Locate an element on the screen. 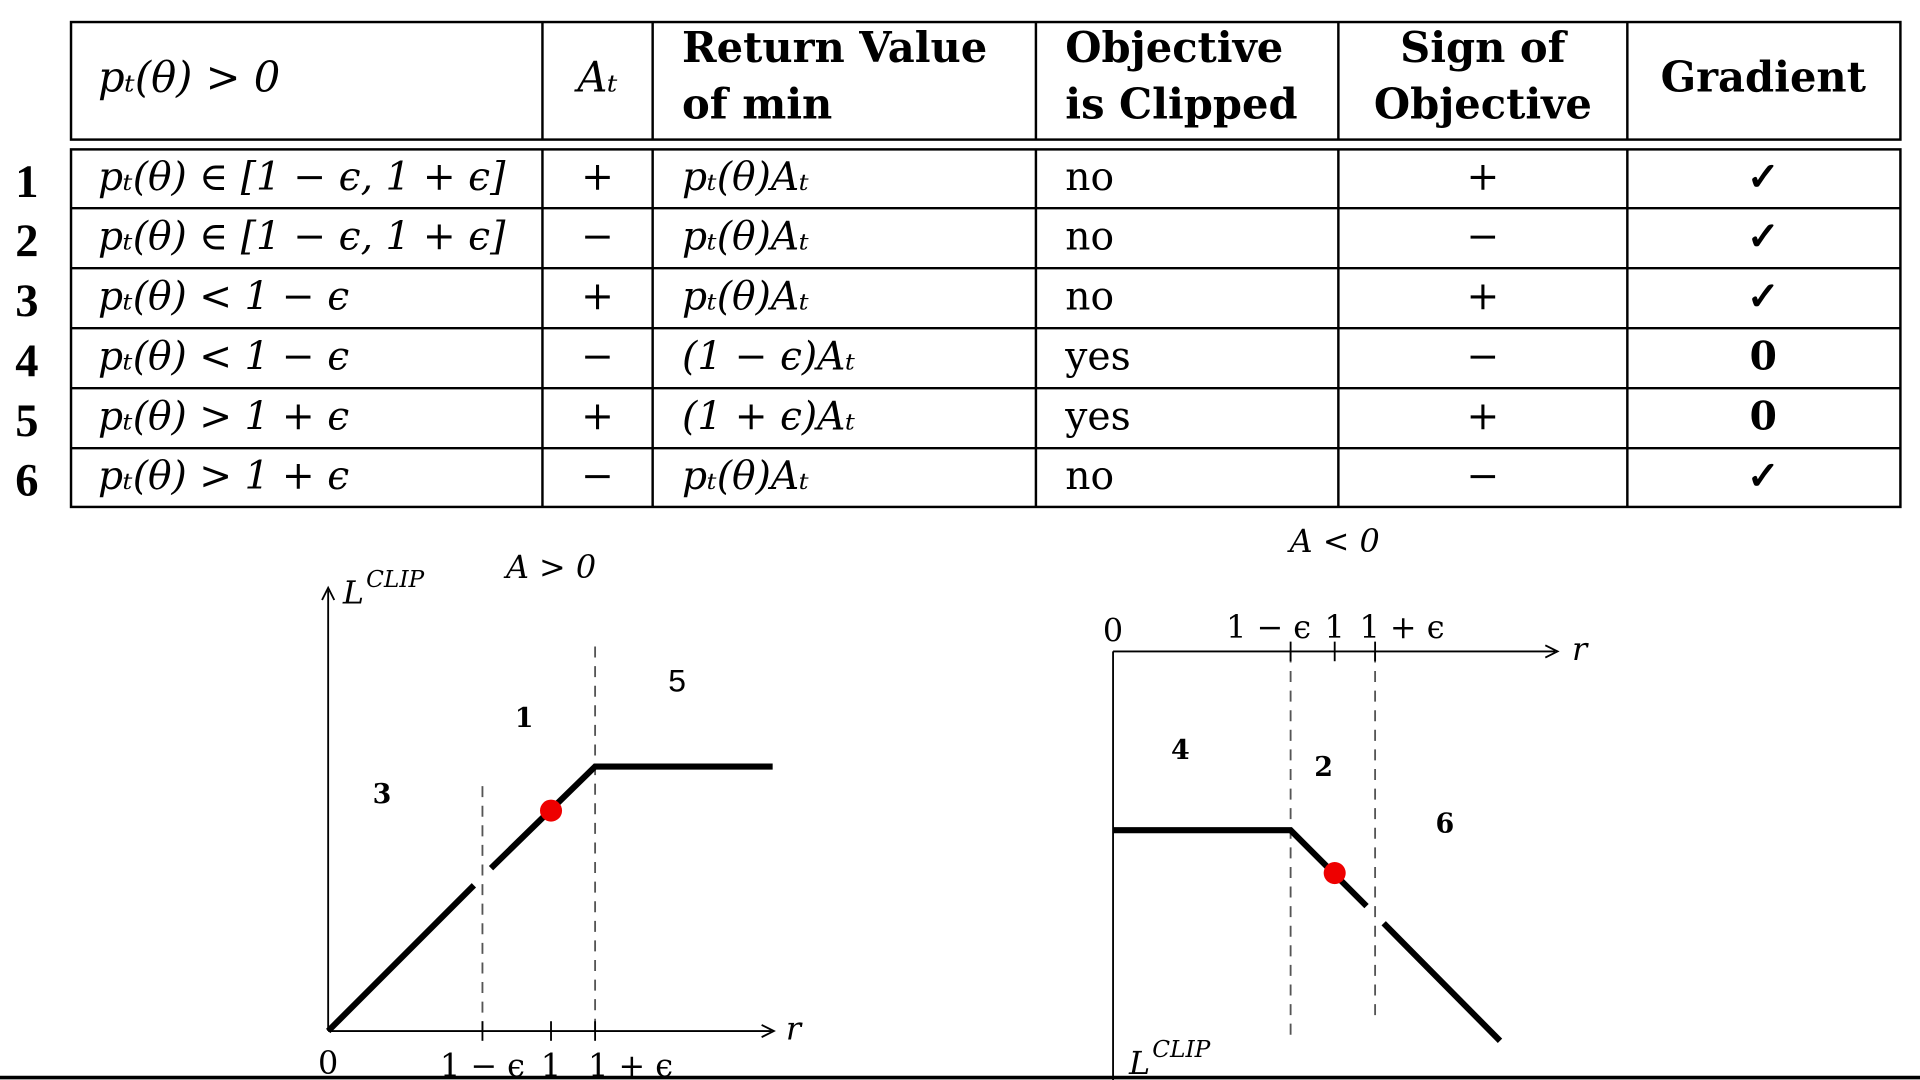 This screenshot has width=1920, height=1080. row-number: 1 is located at coordinates (26, 182).